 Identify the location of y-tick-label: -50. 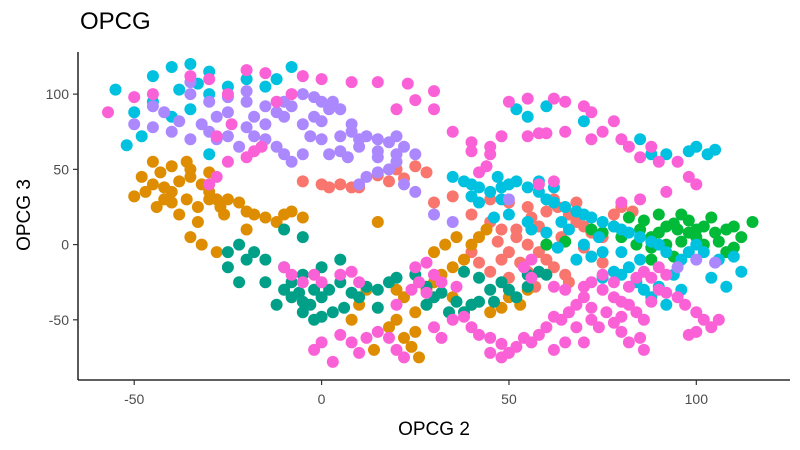
(59, 320).